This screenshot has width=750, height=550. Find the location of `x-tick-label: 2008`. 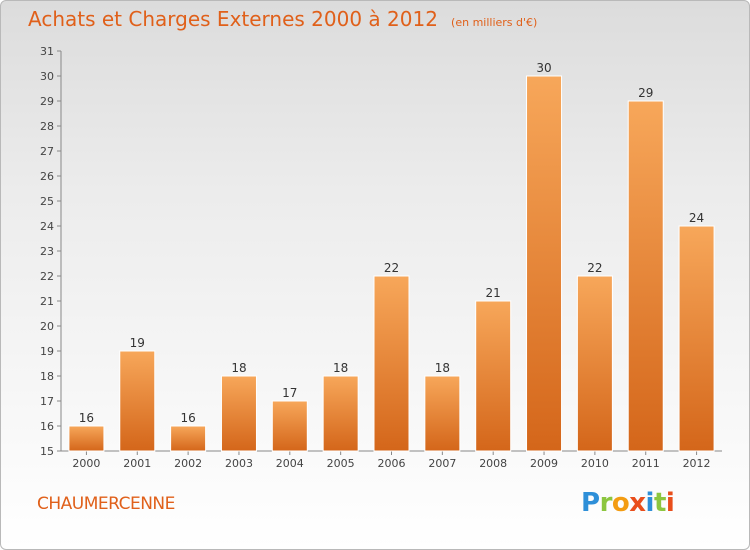

x-tick-label: 2008 is located at coordinates (493, 463).